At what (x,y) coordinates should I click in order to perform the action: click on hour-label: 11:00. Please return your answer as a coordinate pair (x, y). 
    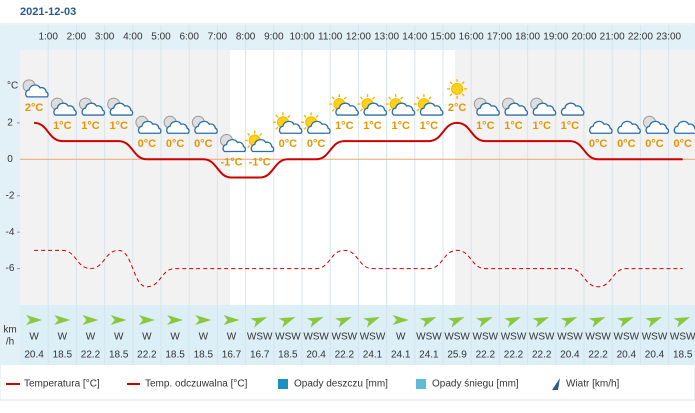
    Looking at the image, I should click on (330, 37).